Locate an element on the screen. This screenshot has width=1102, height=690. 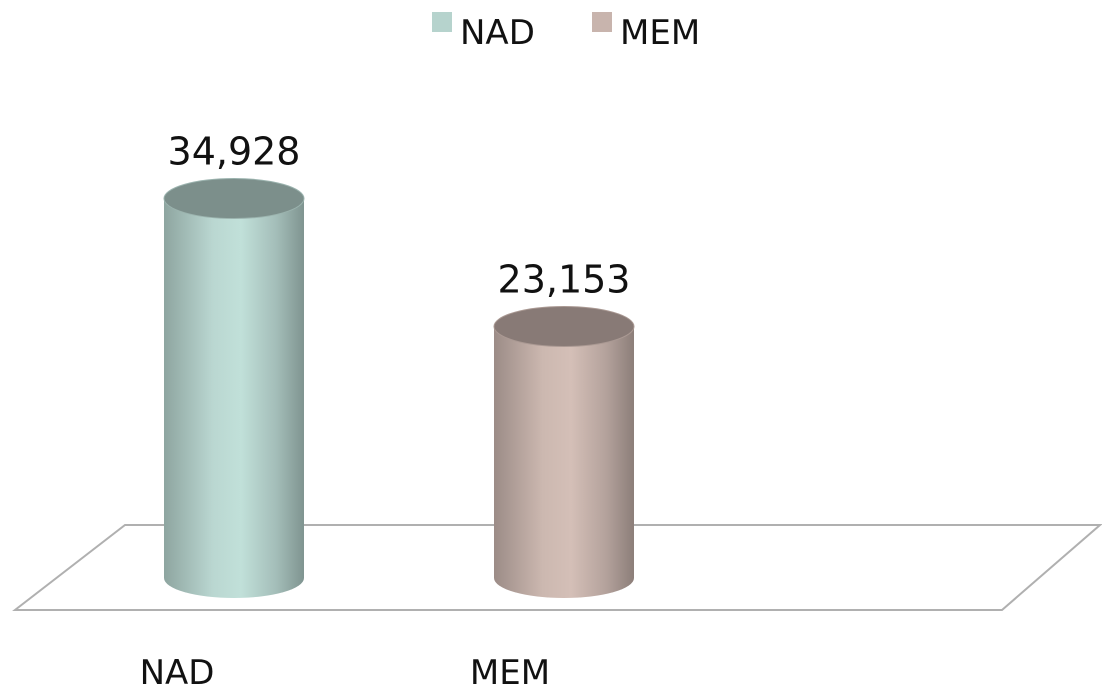
chart-floor is located at coordinates (557, 567).